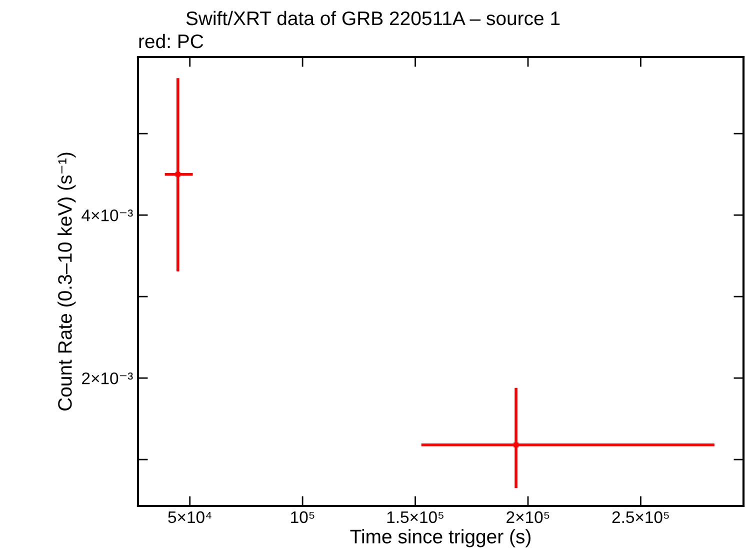  I want to click on chart-title: Swift/XRT data of GRB 220511A – source 1, so click(373, 18).